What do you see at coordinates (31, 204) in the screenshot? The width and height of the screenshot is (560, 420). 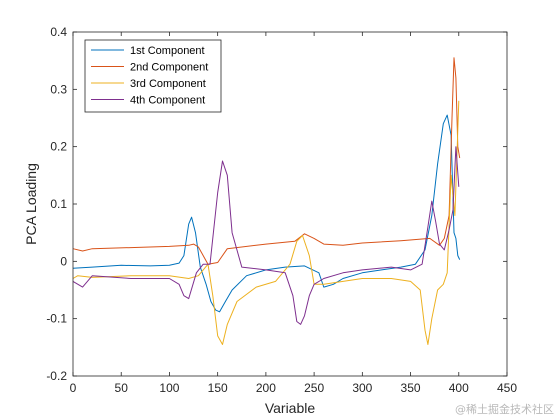 I see `y-axis-title: PCA Loading` at bounding box center [31, 204].